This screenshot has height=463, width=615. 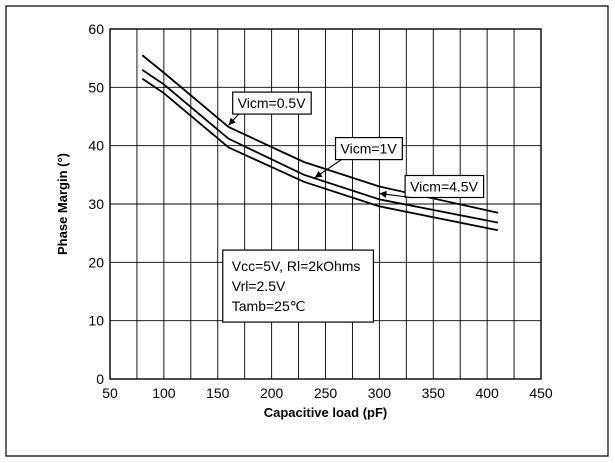 What do you see at coordinates (272, 393) in the screenshot?
I see `x-tick-label: 200` at bounding box center [272, 393].